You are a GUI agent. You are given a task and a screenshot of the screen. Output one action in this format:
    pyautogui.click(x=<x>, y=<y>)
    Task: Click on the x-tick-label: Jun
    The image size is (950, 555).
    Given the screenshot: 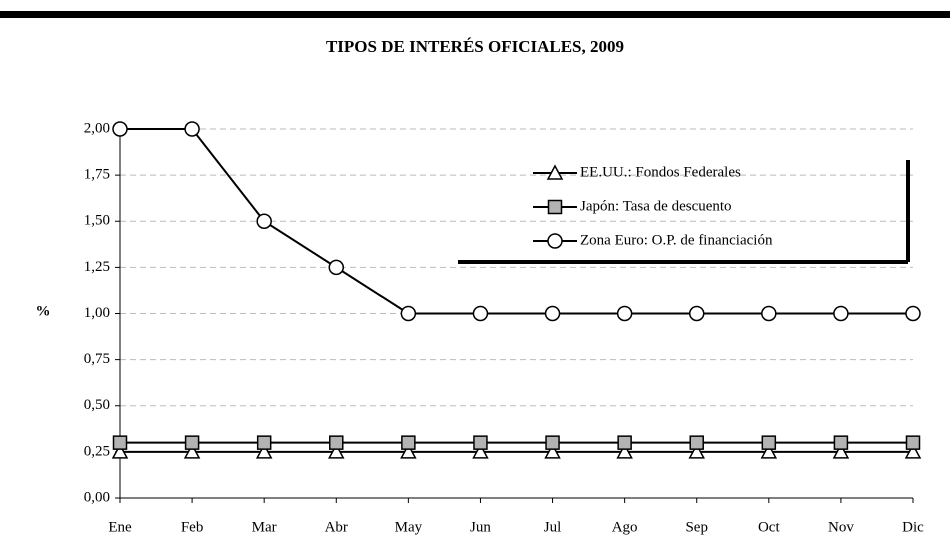 What is the action you would take?
    pyautogui.click(x=480, y=527)
    